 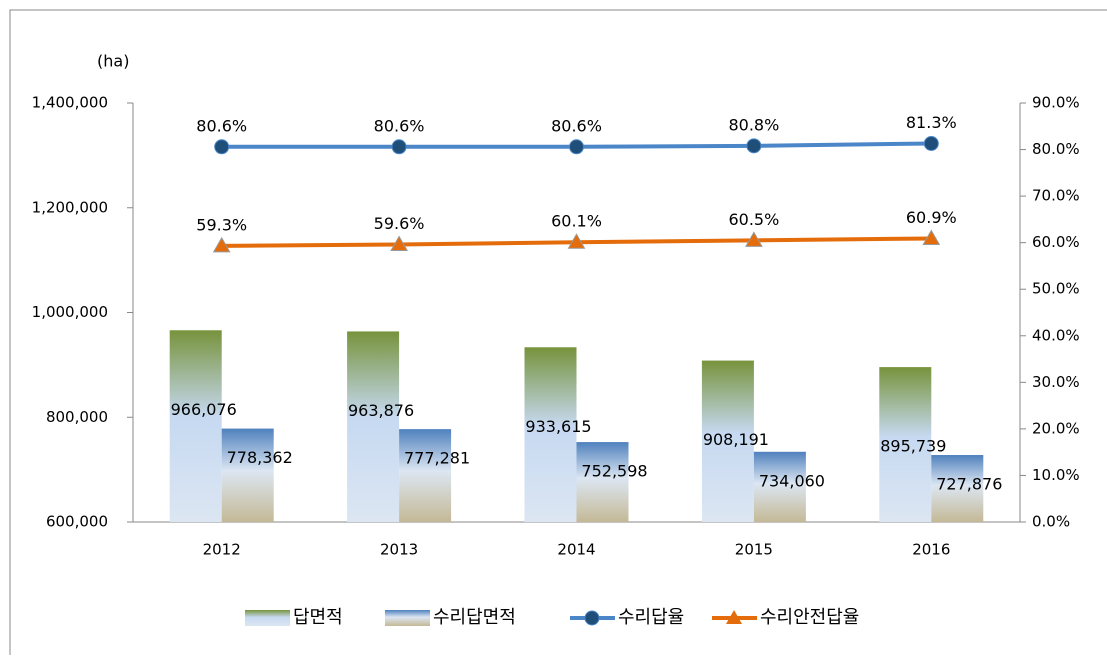 What do you see at coordinates (1056, 428) in the screenshot?
I see `y2-tick-label: 20.0%` at bounding box center [1056, 428].